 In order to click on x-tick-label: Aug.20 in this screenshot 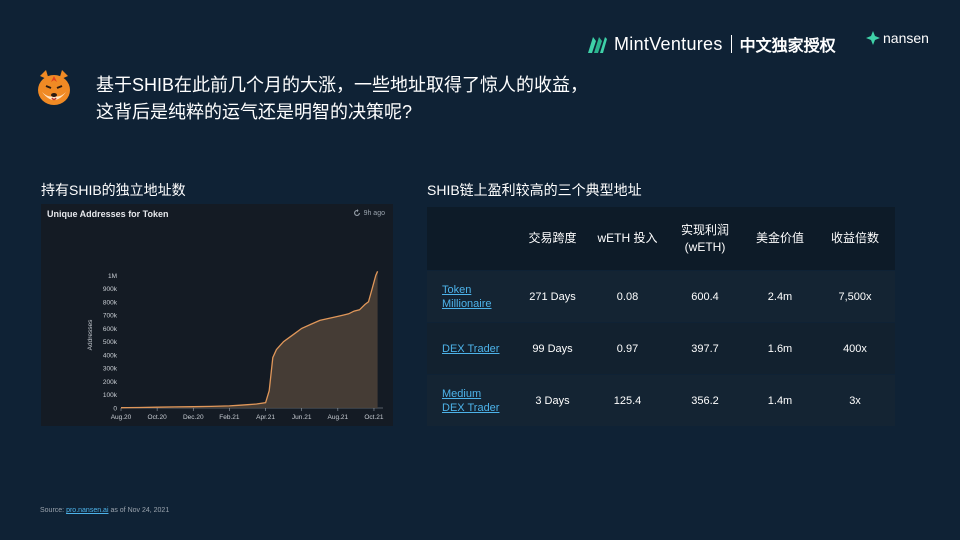, I will do `click(121, 417)`.